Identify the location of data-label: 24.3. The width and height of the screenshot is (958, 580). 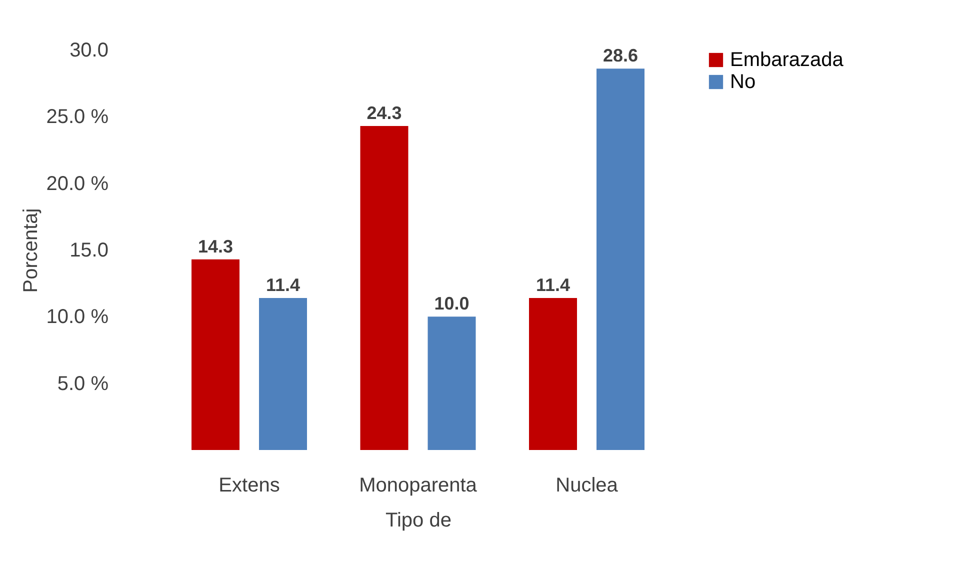
(384, 113).